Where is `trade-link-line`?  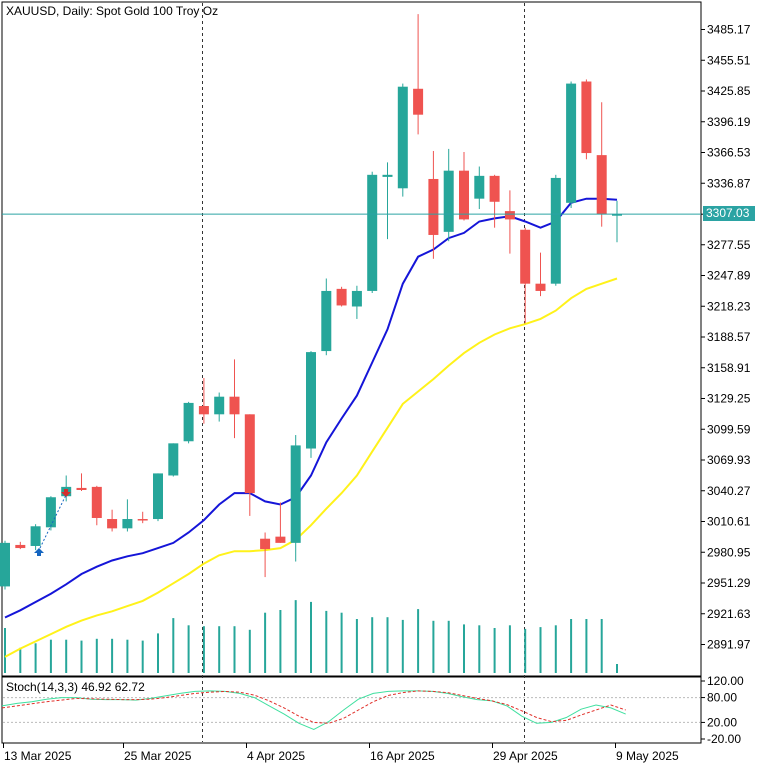 trade-link-line is located at coordinates (53, 521).